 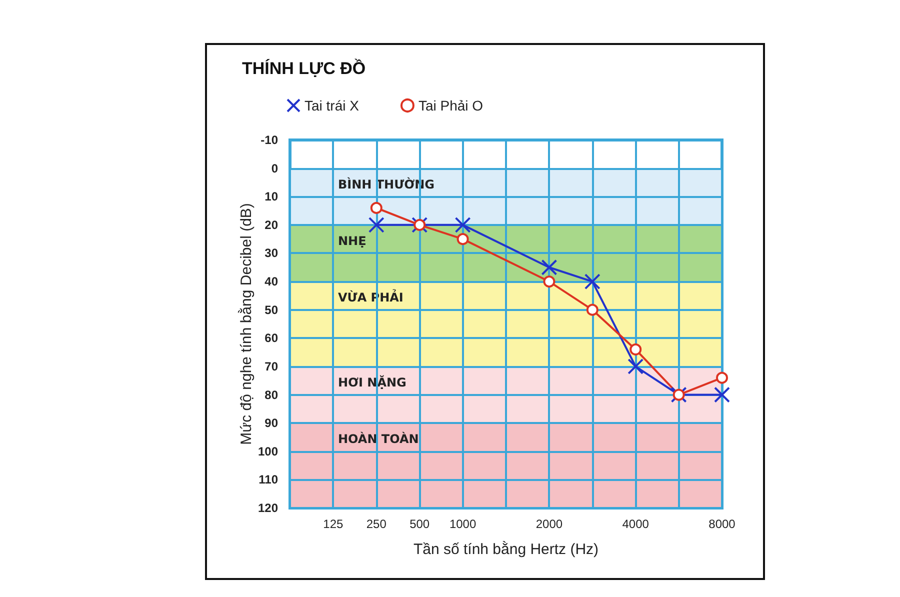 What do you see at coordinates (271, 281) in the screenshot?
I see `y-tick-label: 40` at bounding box center [271, 281].